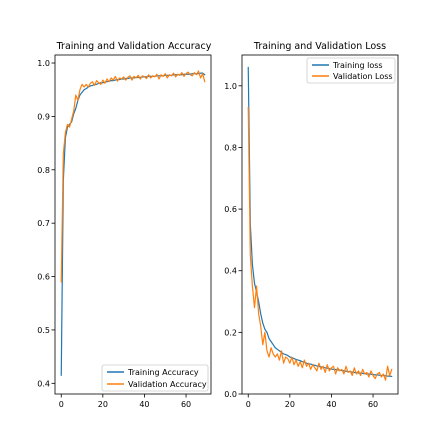 The image size is (444, 444). Describe the element at coordinates (290, 404) in the screenshot. I see `loss-x-tick-label: 20` at that location.